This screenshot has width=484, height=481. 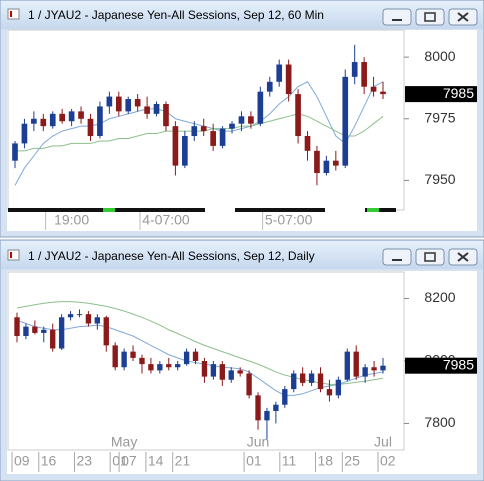 I want to click on x-tick-label: 07, so click(x=129, y=461).